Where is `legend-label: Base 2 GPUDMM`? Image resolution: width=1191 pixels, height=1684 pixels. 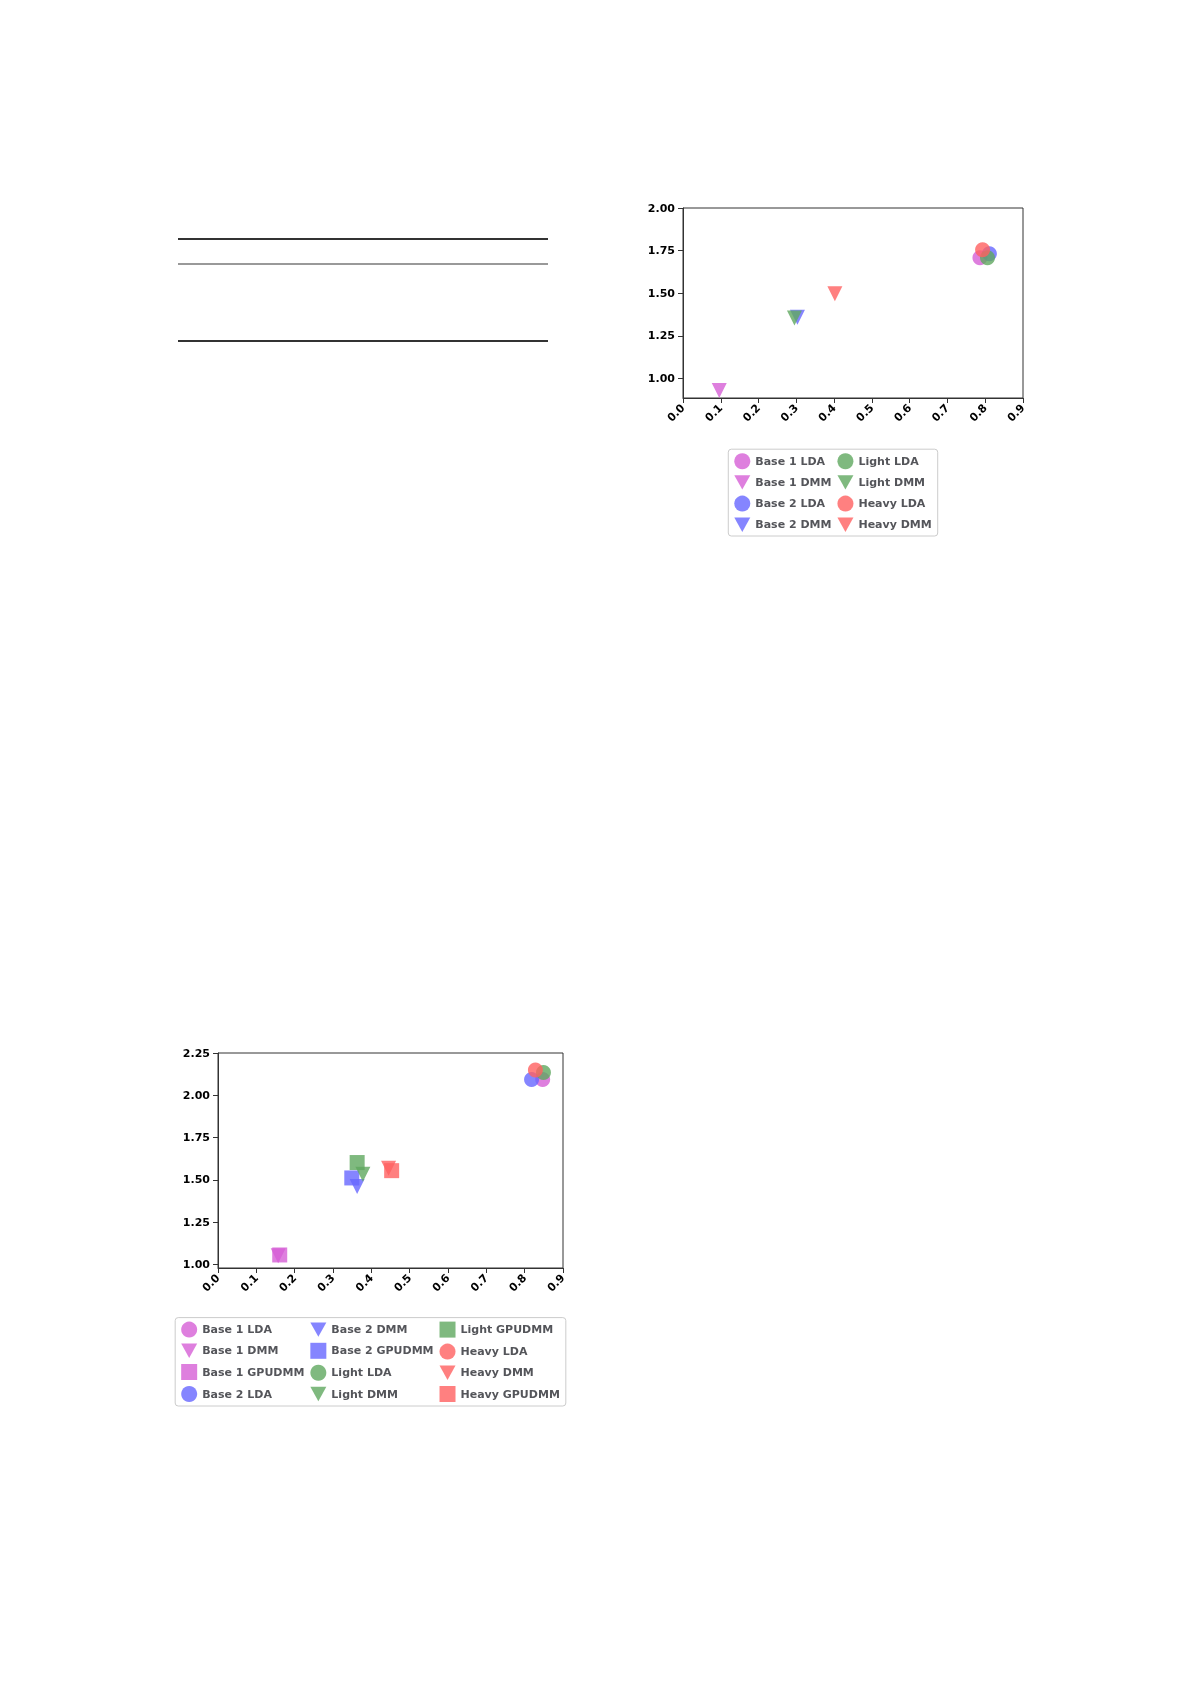
legend-label: Base 2 GPUDMM is located at coordinates (382, 1351).